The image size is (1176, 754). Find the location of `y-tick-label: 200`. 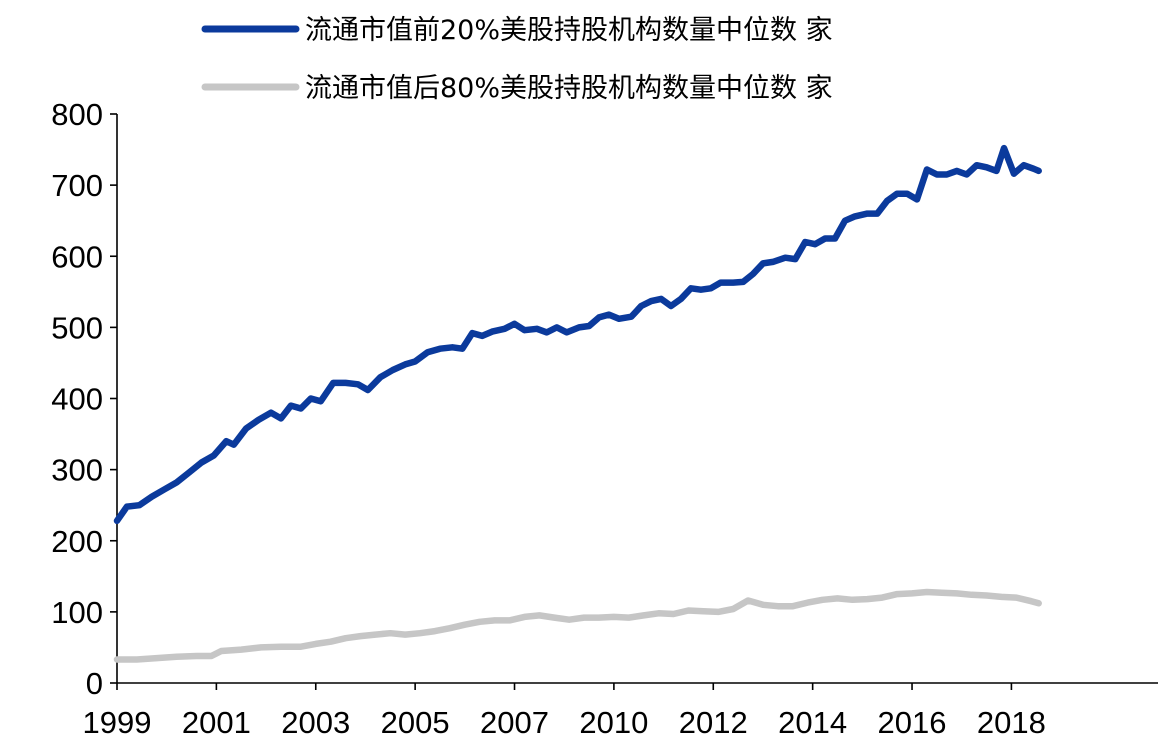

y-tick-label: 200 is located at coordinates (77, 541).